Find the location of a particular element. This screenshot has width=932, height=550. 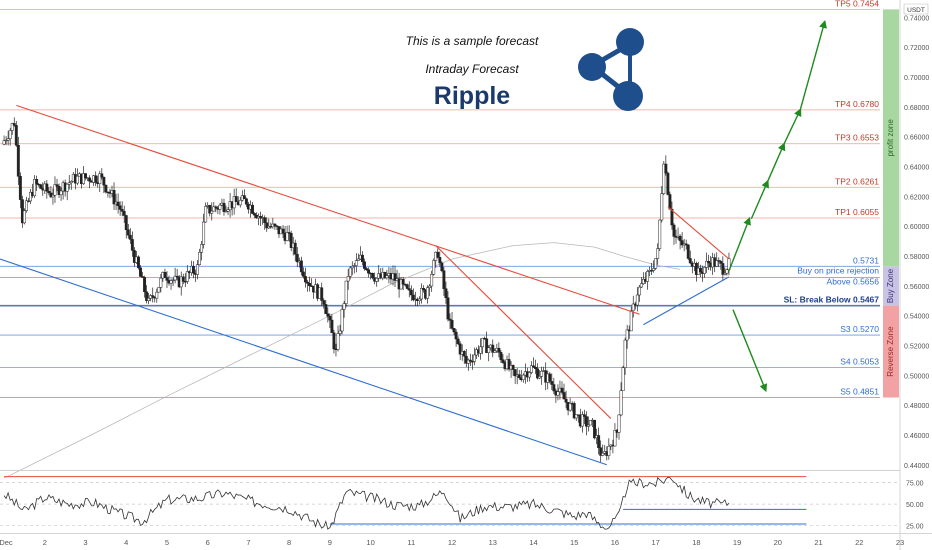

ripple-logo is located at coordinates (611, 69).